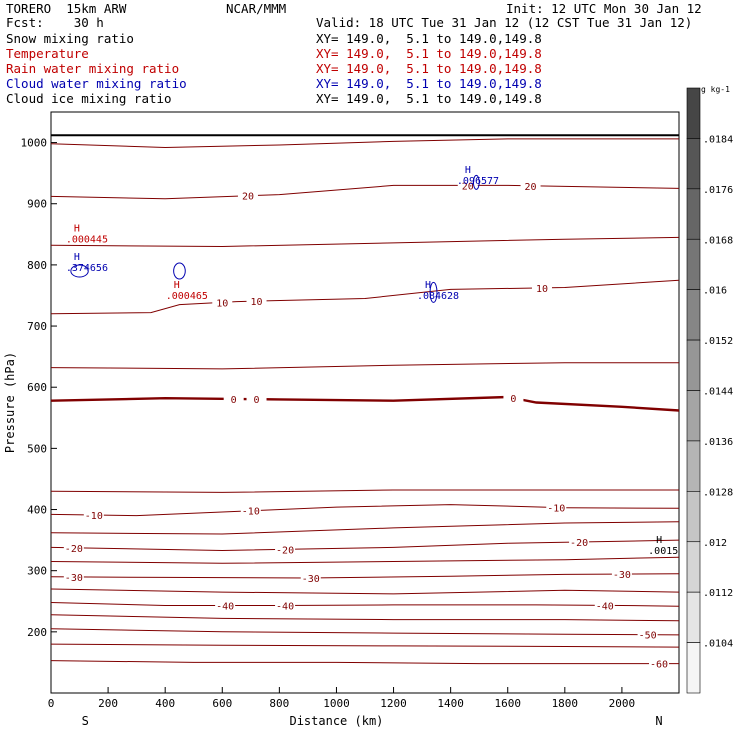  What do you see at coordinates (565, 703) in the screenshot?
I see `x-tick-label: 1800` at bounding box center [565, 703].